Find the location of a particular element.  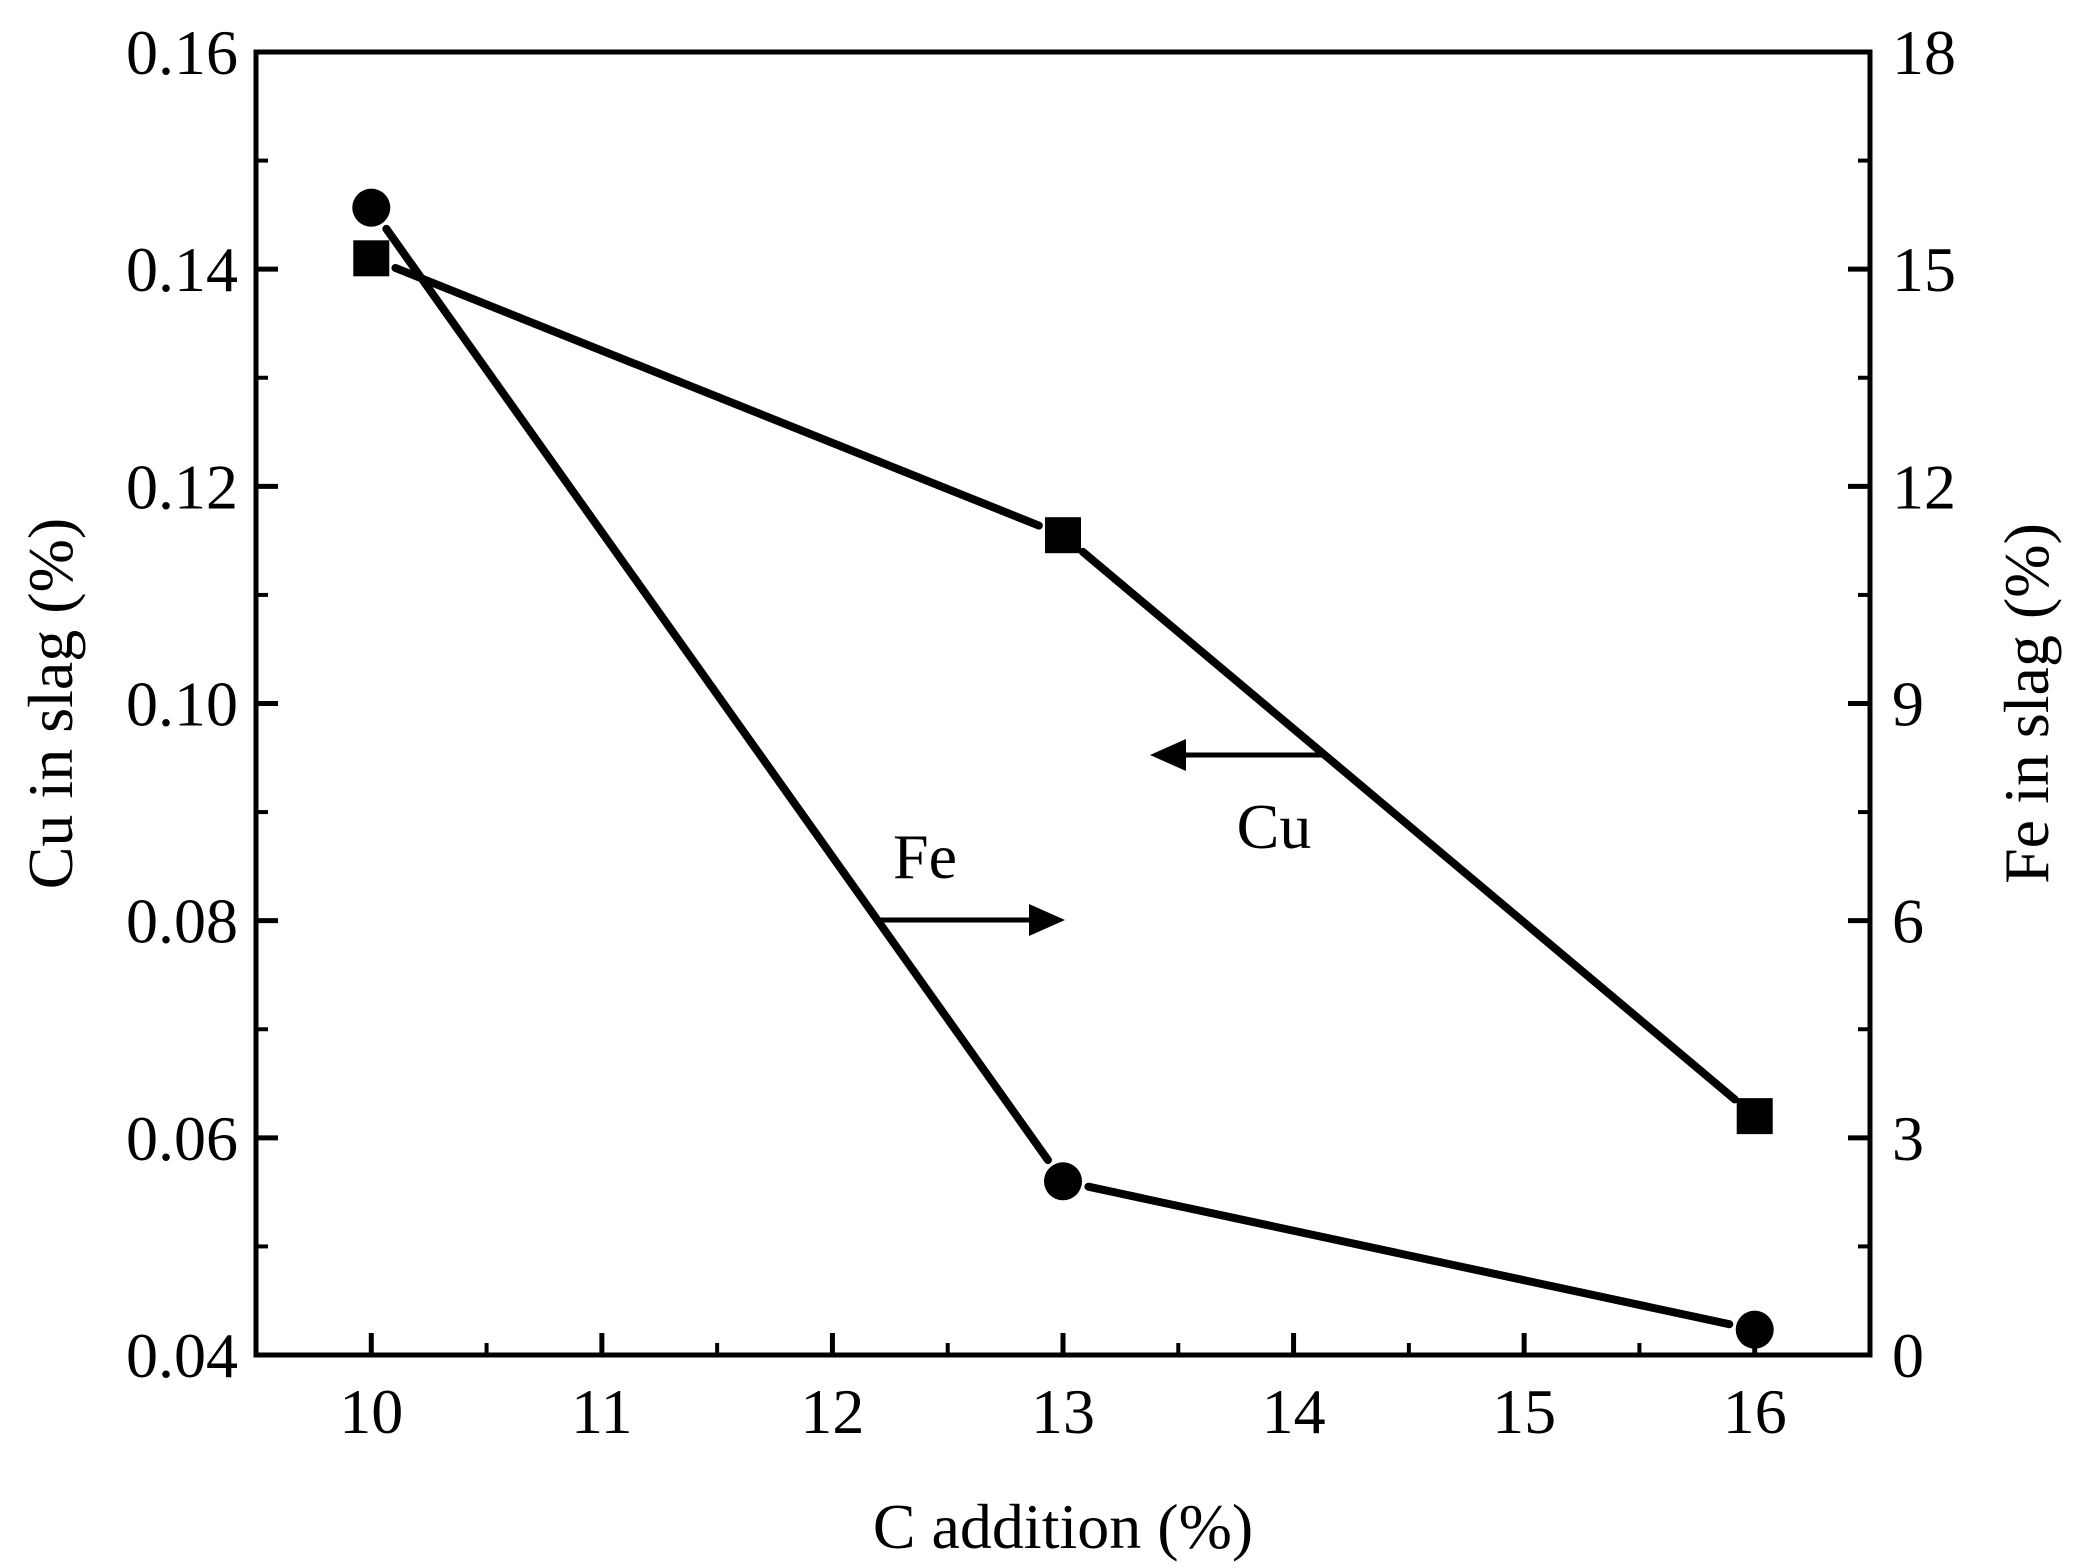

y-right-tick-label: 12 is located at coordinates (1924, 486).